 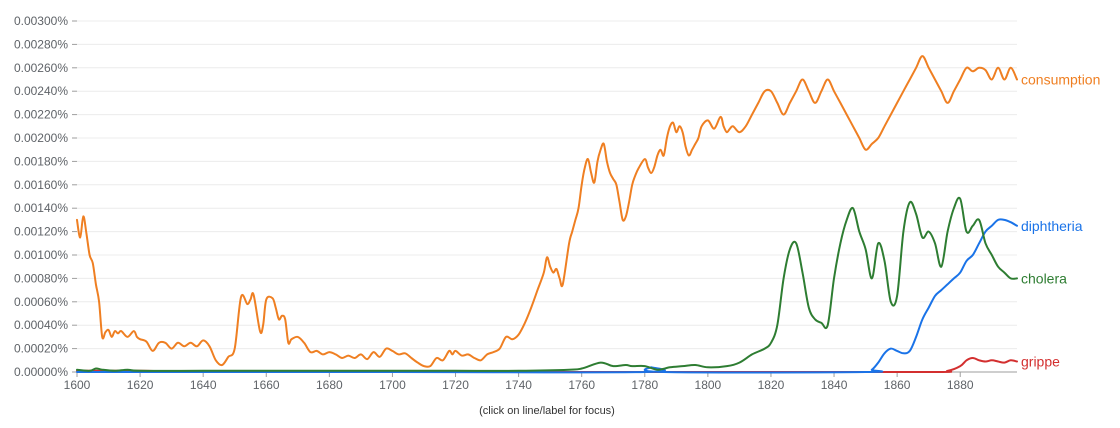 I want to click on x-tick-label: 1700, so click(x=392, y=385).